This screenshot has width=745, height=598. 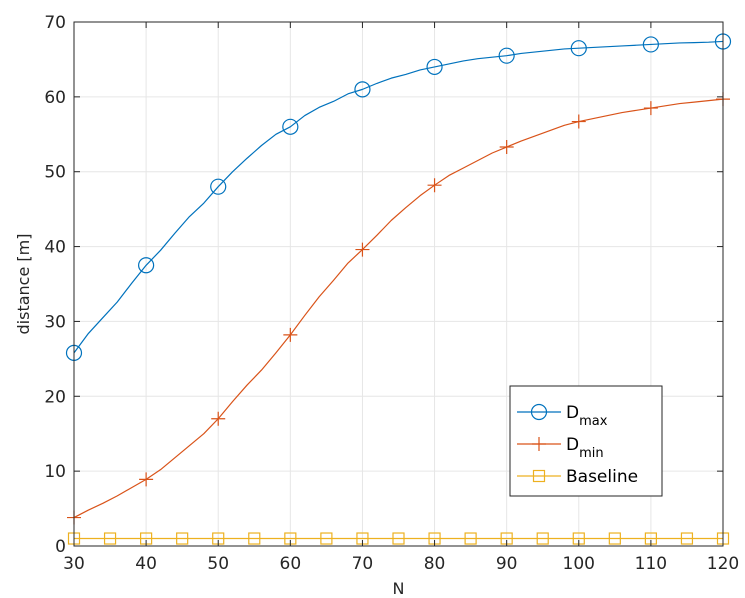 I want to click on y-axis-label: distance [m], so click(x=23, y=284).